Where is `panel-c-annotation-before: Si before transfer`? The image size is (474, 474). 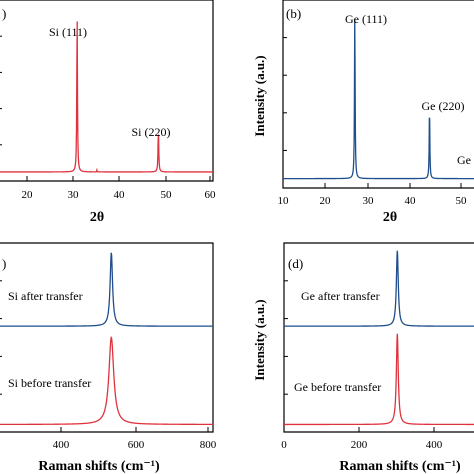 panel-c-annotation-before: Si before transfer is located at coordinates (49, 383).